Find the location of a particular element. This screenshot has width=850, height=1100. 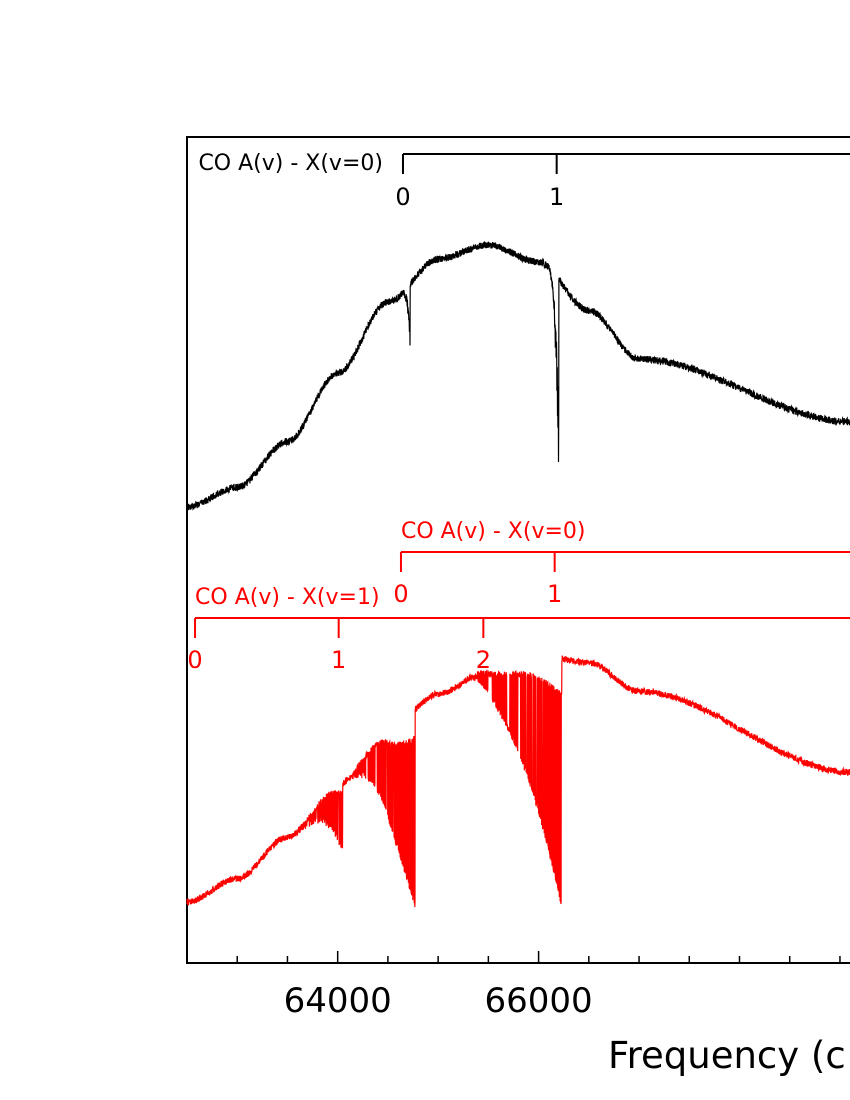

x-tick-label: 64000 is located at coordinates (338, 1001).